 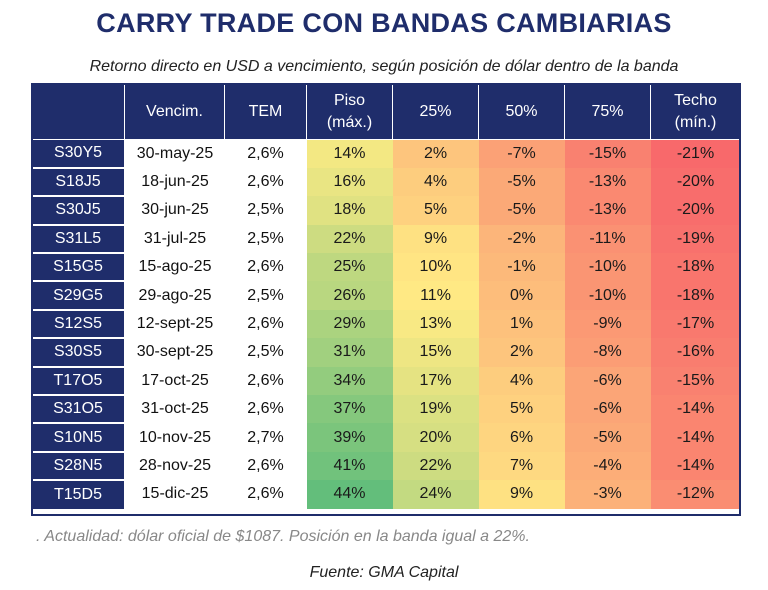 What do you see at coordinates (435, 466) in the screenshot?
I see `cell-25: 22%` at bounding box center [435, 466].